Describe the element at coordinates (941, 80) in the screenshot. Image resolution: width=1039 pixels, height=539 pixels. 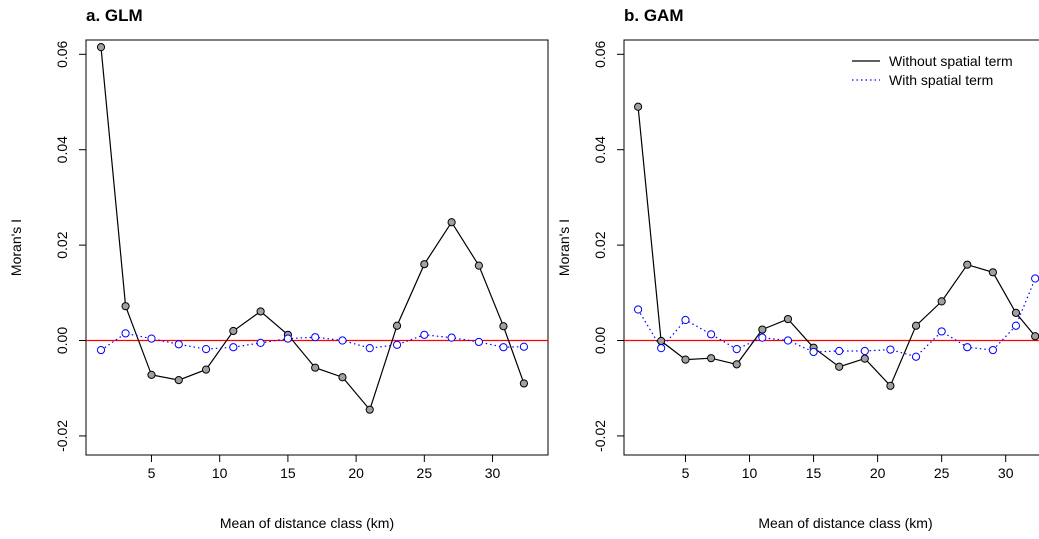
I see `legend-entry: With spatial term` at that location.